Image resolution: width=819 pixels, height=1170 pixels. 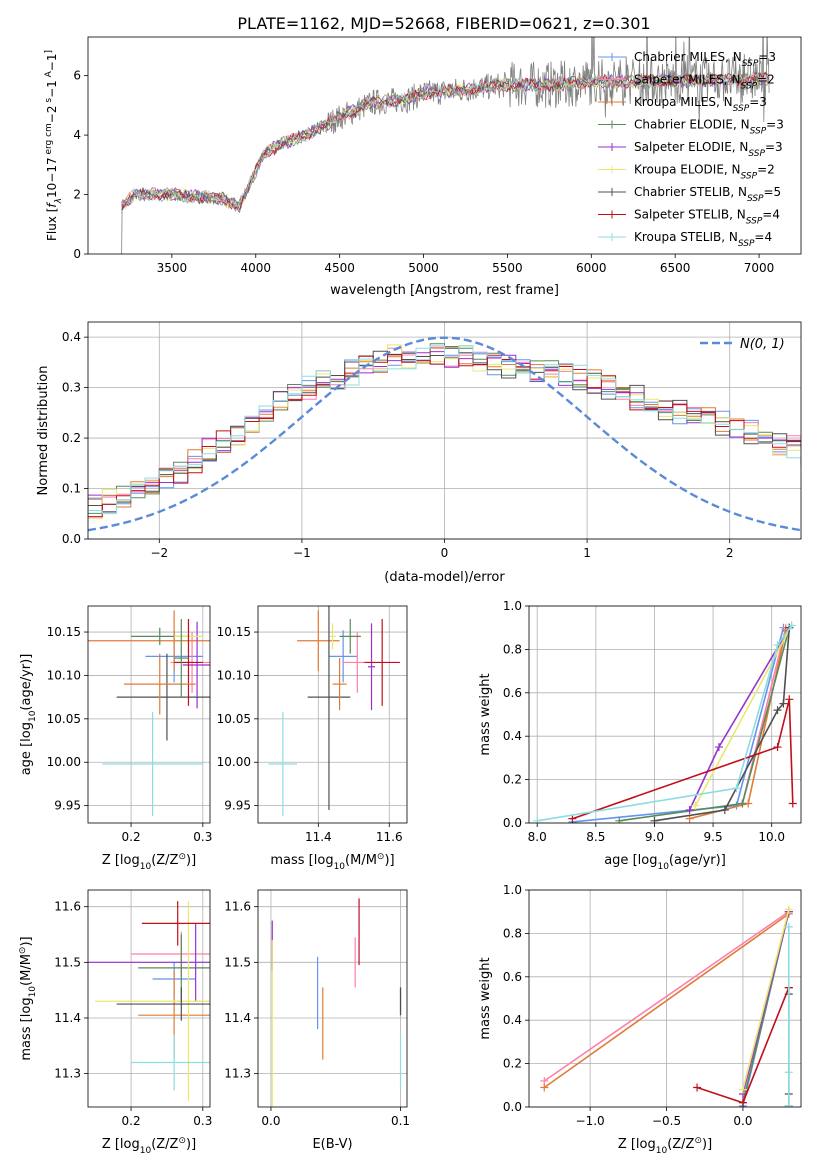 What do you see at coordinates (317, 1020) in the screenshot?
I see `mass_vs_ebv-panel: 0.0 0.1 11.3 11.4 11.5 11.6 E(B-V)` at bounding box center [317, 1020].